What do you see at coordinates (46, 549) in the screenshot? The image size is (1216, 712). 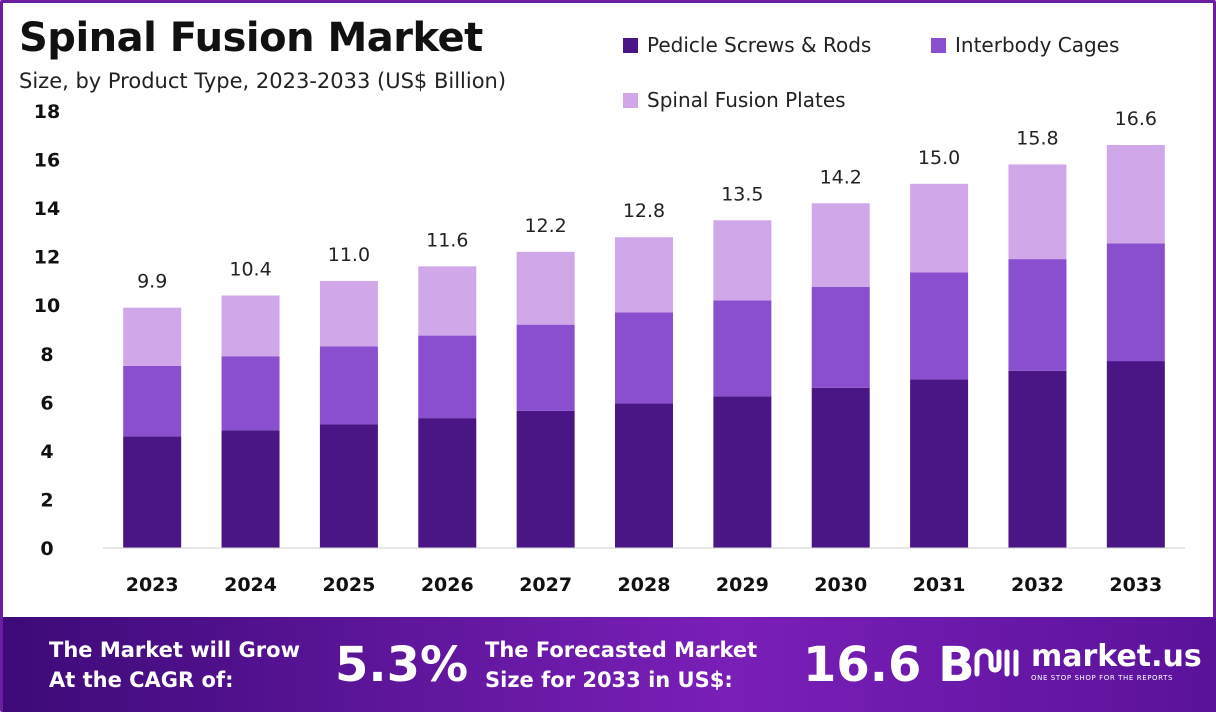 I see `y-tick-label: 0` at bounding box center [46, 549].